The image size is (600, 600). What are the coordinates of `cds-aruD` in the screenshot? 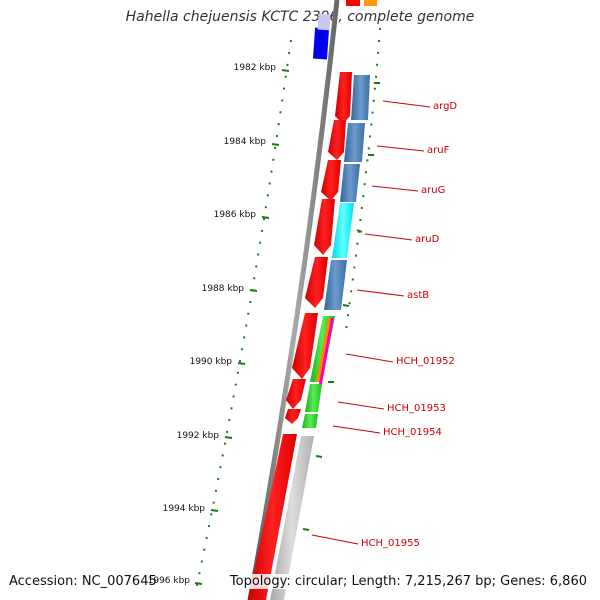 It's located at (324, 227).